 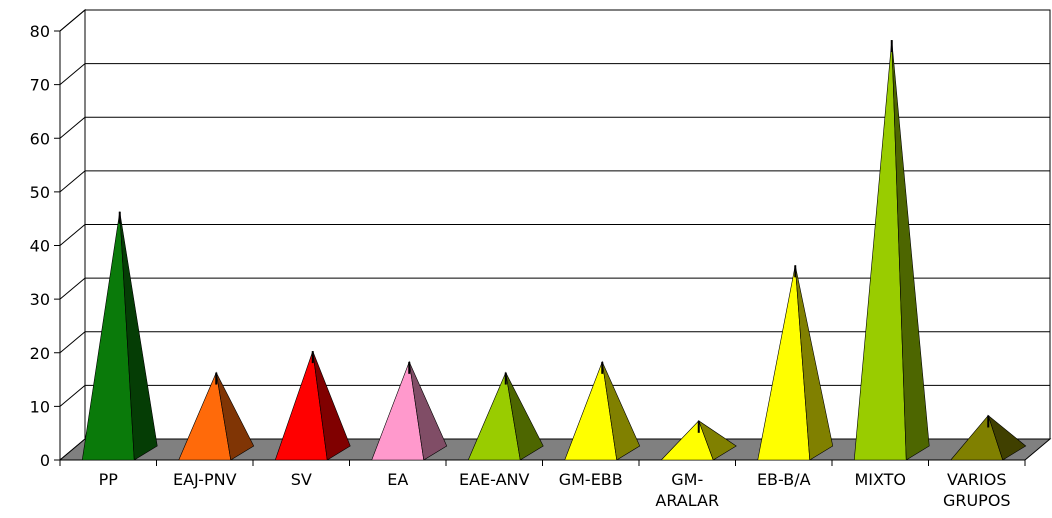 What do you see at coordinates (205, 479) in the screenshot?
I see `x-category-label: EAJ-PNV` at bounding box center [205, 479].